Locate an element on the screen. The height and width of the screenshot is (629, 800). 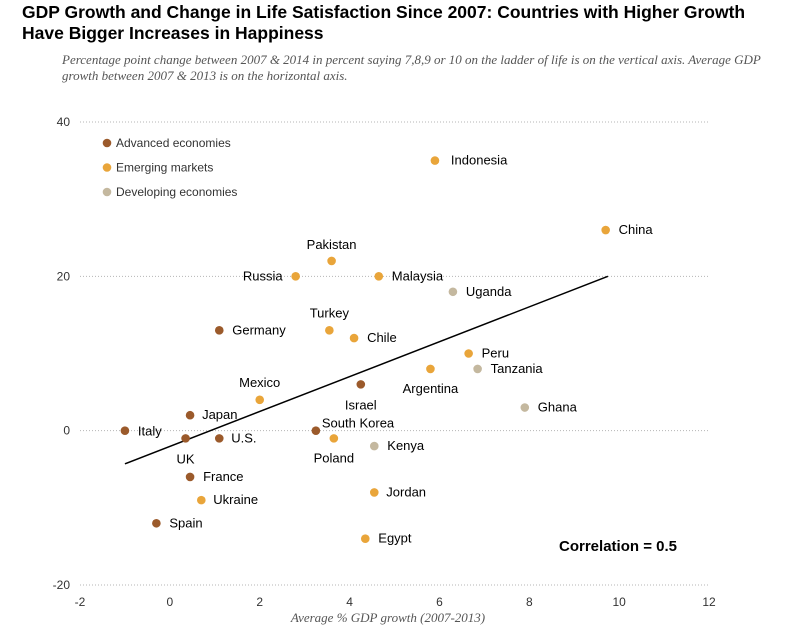
y-tick-label: 0 is located at coordinates (66, 431).